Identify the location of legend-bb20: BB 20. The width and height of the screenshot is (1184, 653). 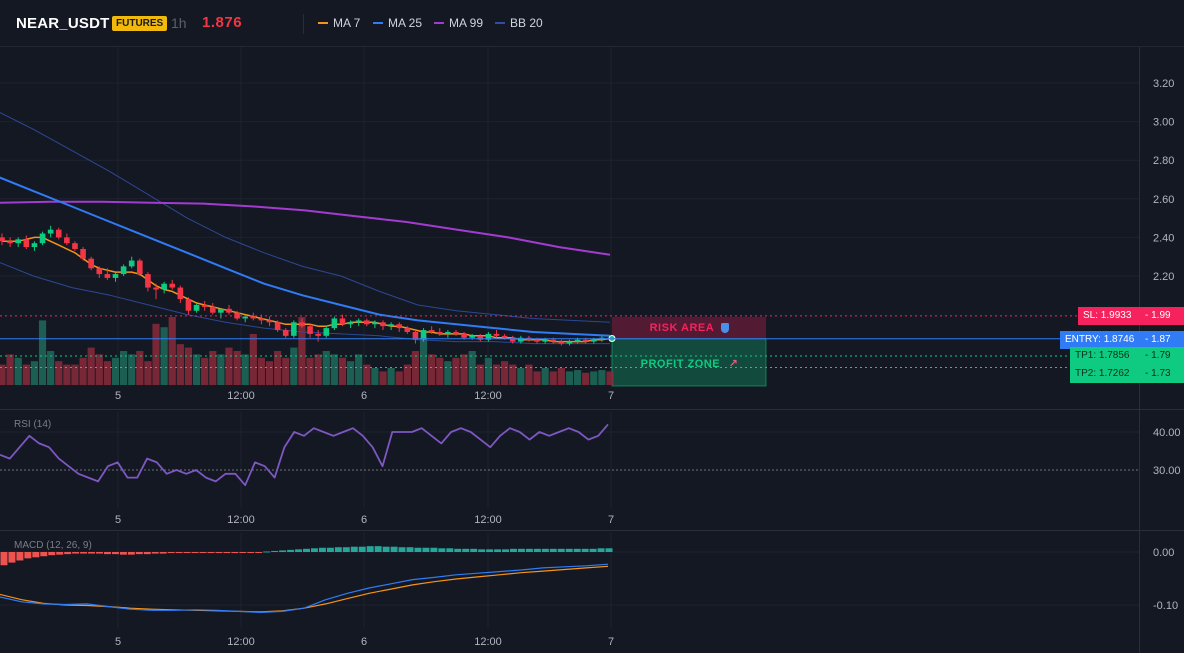
(519, 23).